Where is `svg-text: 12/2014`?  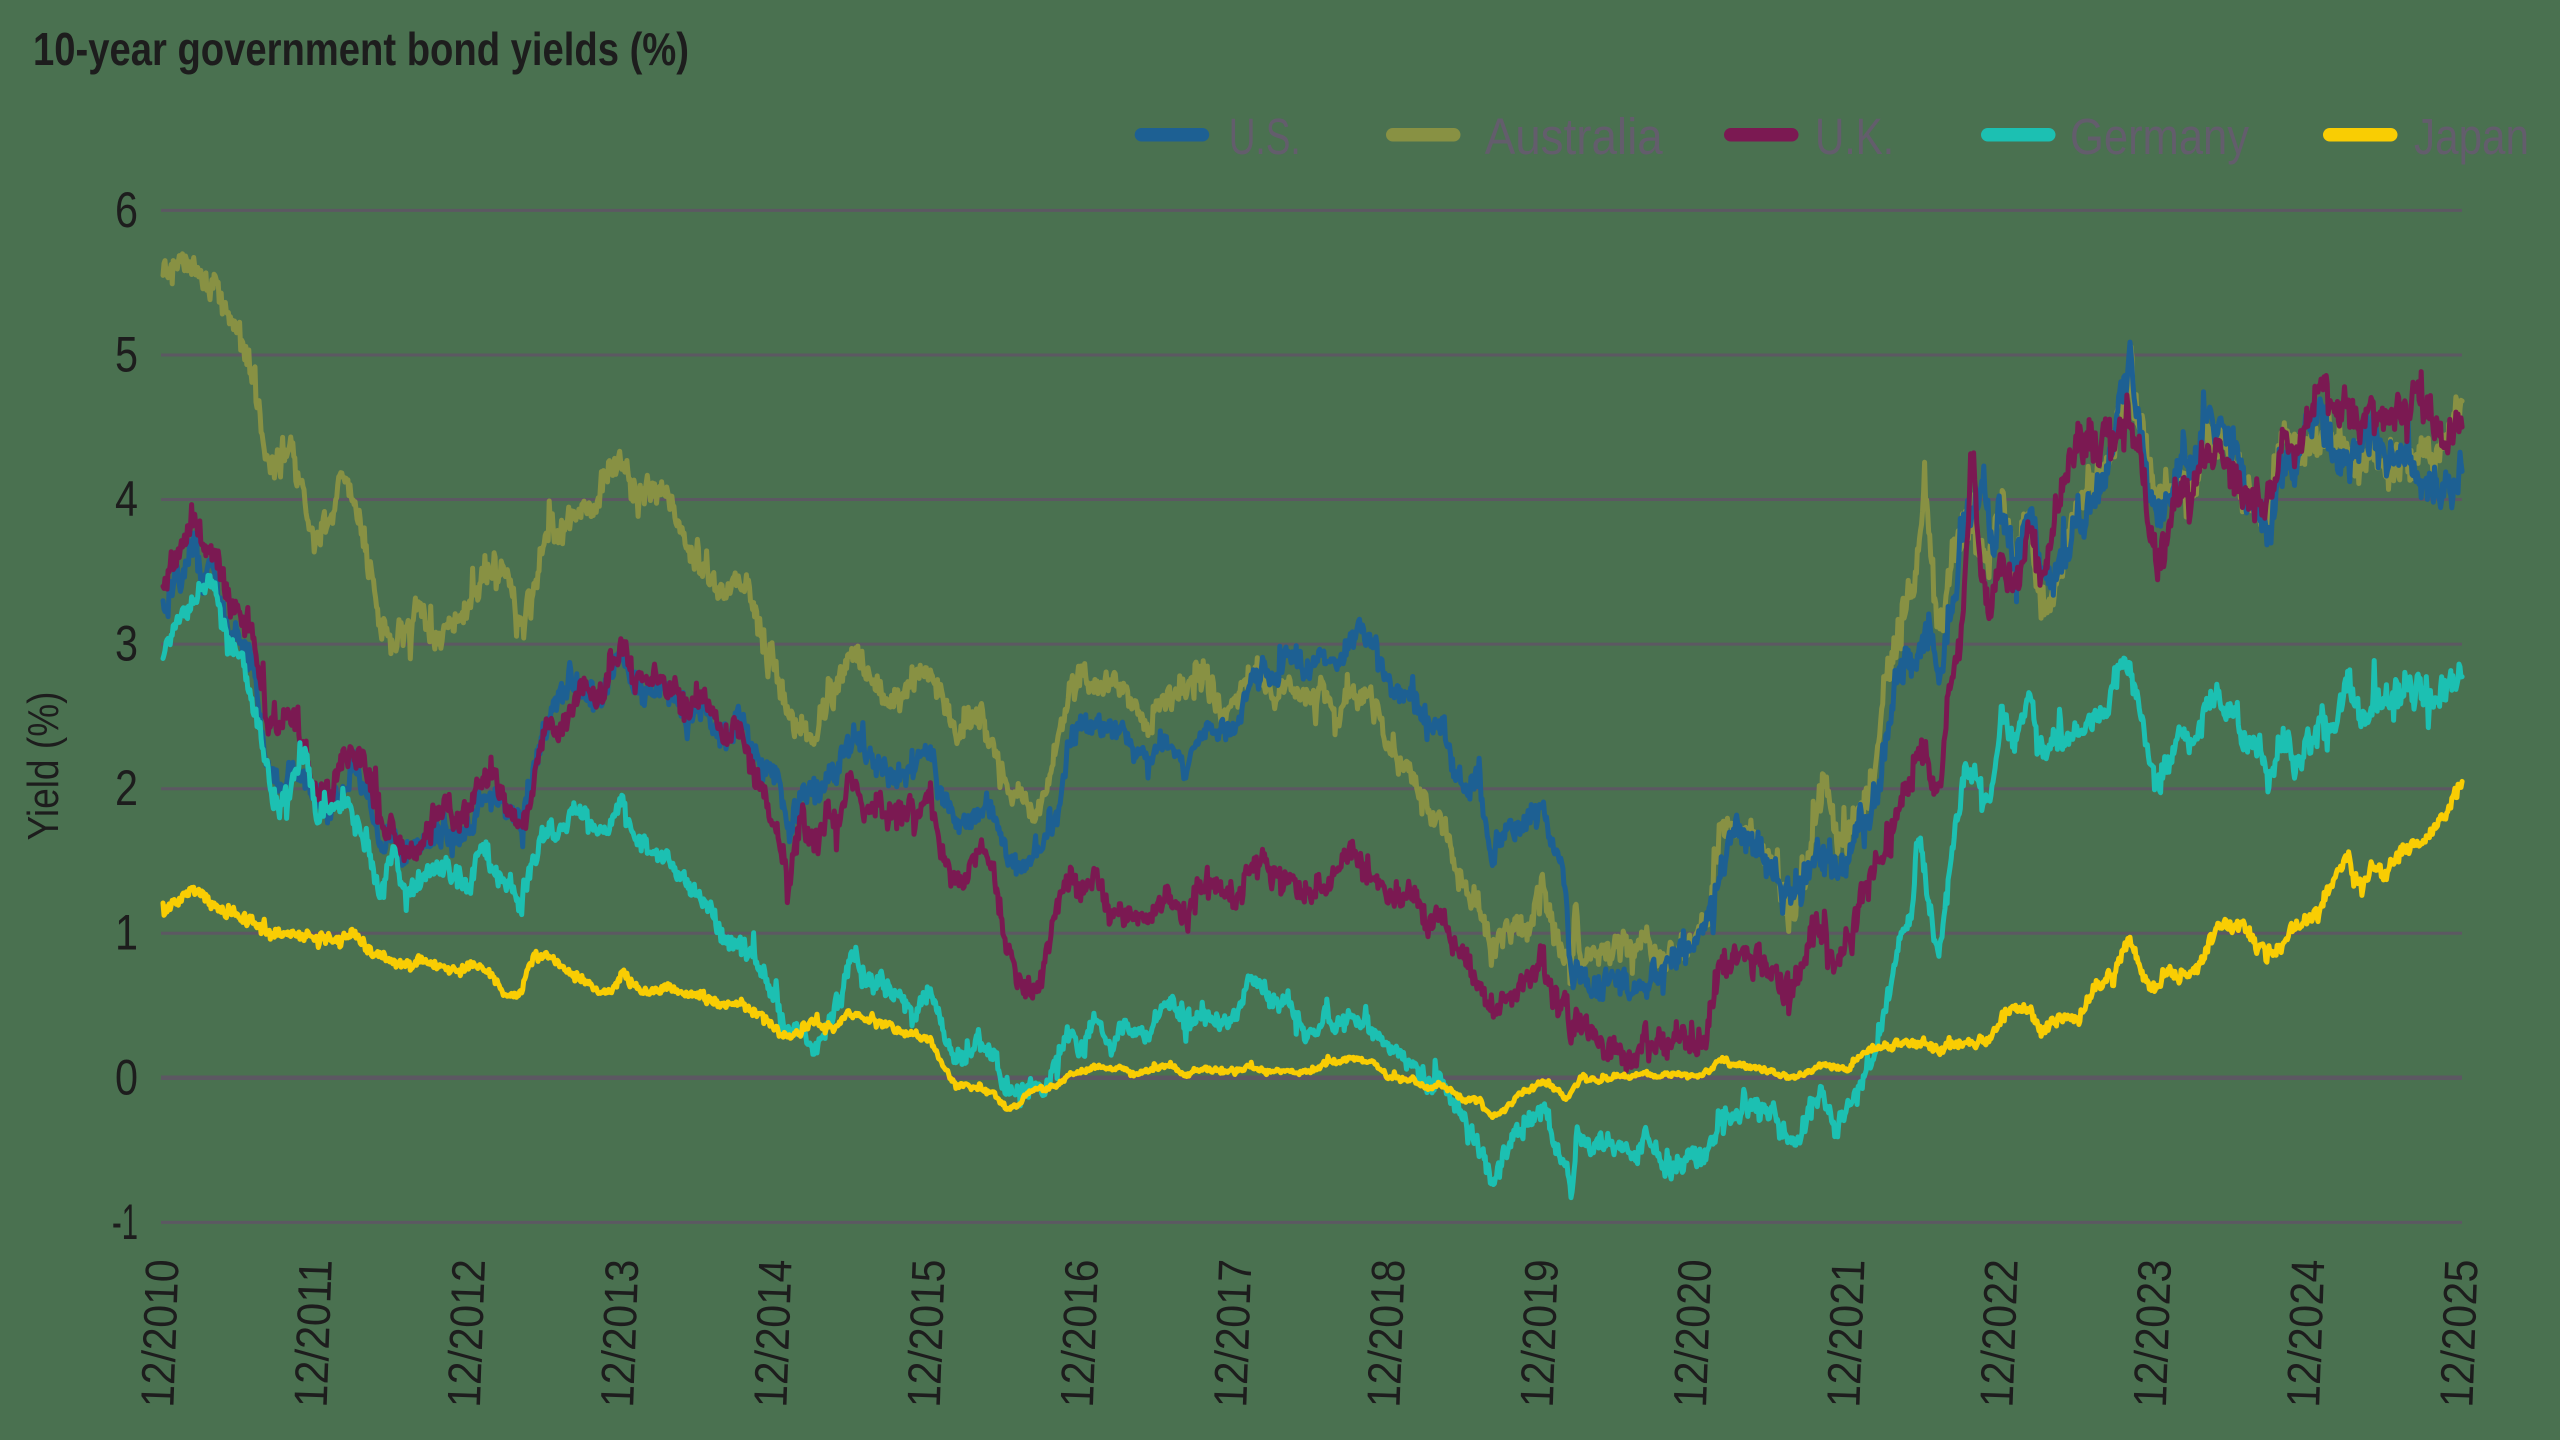 svg-text: 12/2014 is located at coordinates (772, 1333).